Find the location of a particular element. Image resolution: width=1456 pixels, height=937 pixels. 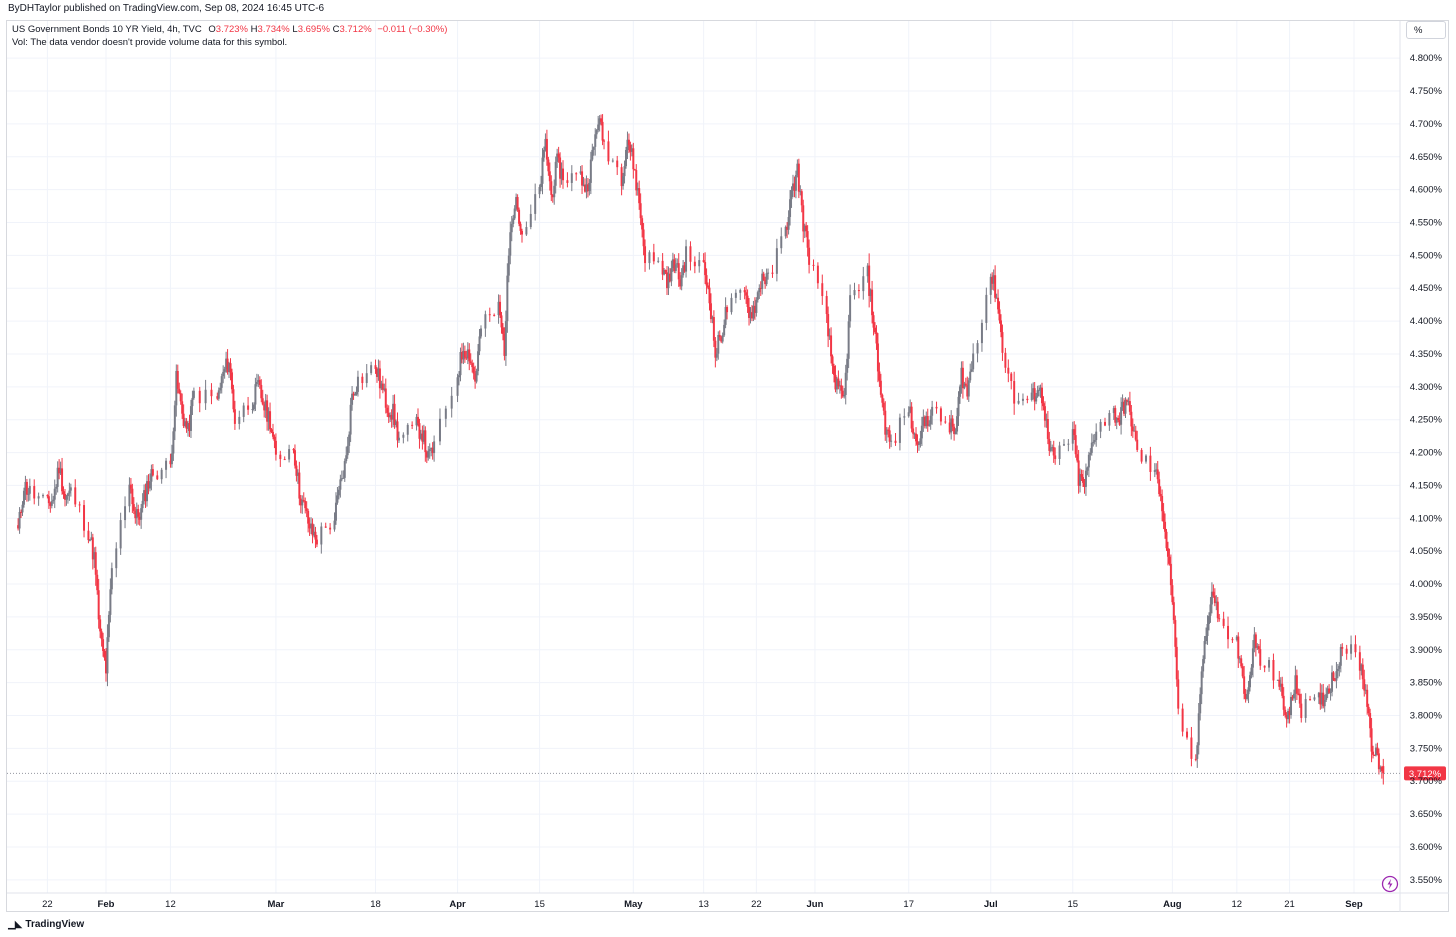

y-tick-label: 4.150% is located at coordinates (1426, 485).